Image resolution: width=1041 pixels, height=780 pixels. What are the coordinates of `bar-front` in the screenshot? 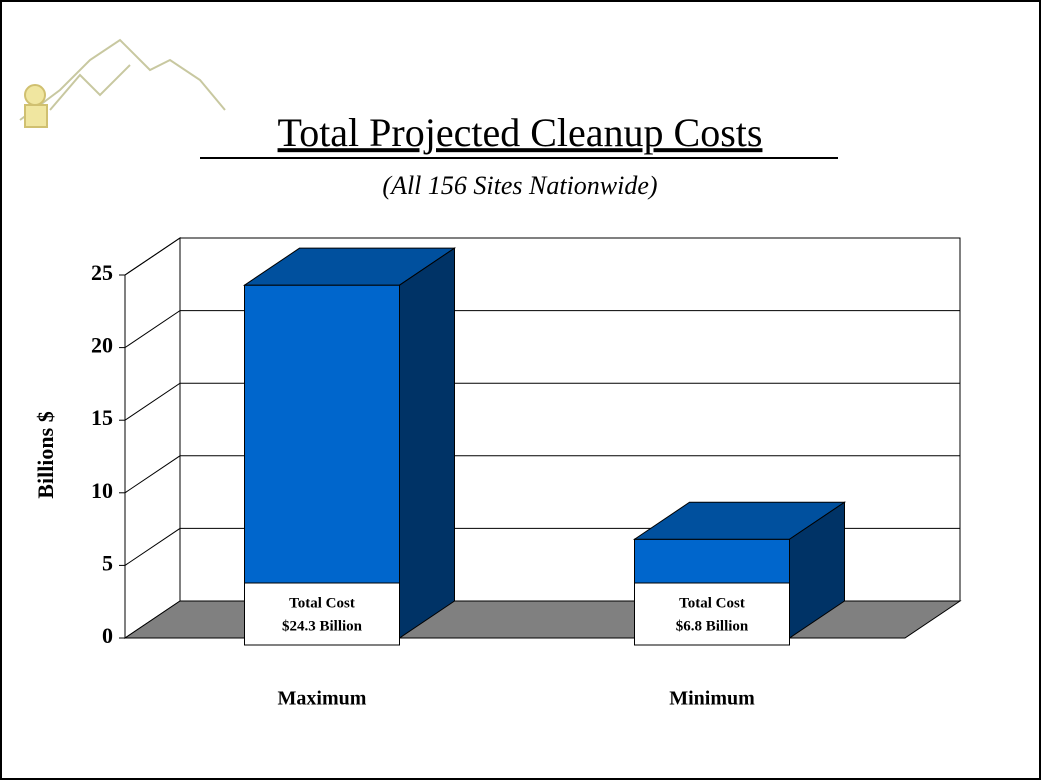 It's located at (322, 461).